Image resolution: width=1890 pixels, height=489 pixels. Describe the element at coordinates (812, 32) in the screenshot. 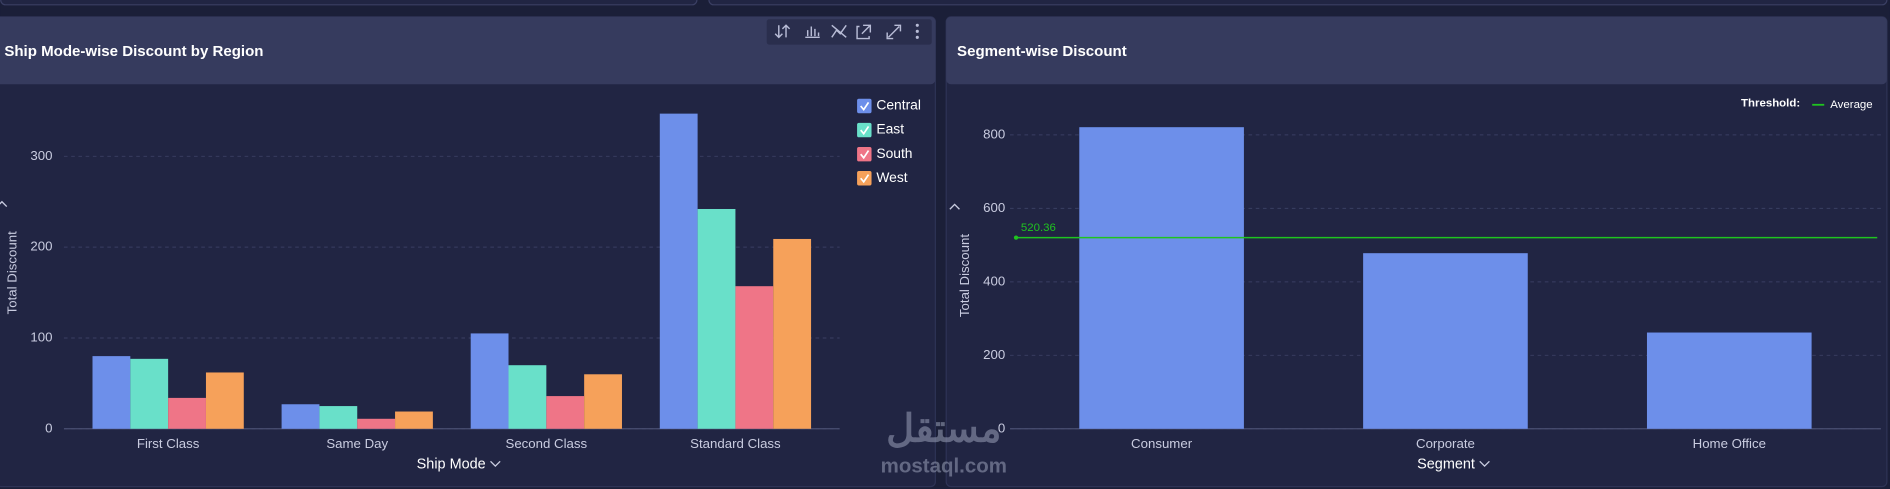

I see `chart-type-icon` at that location.